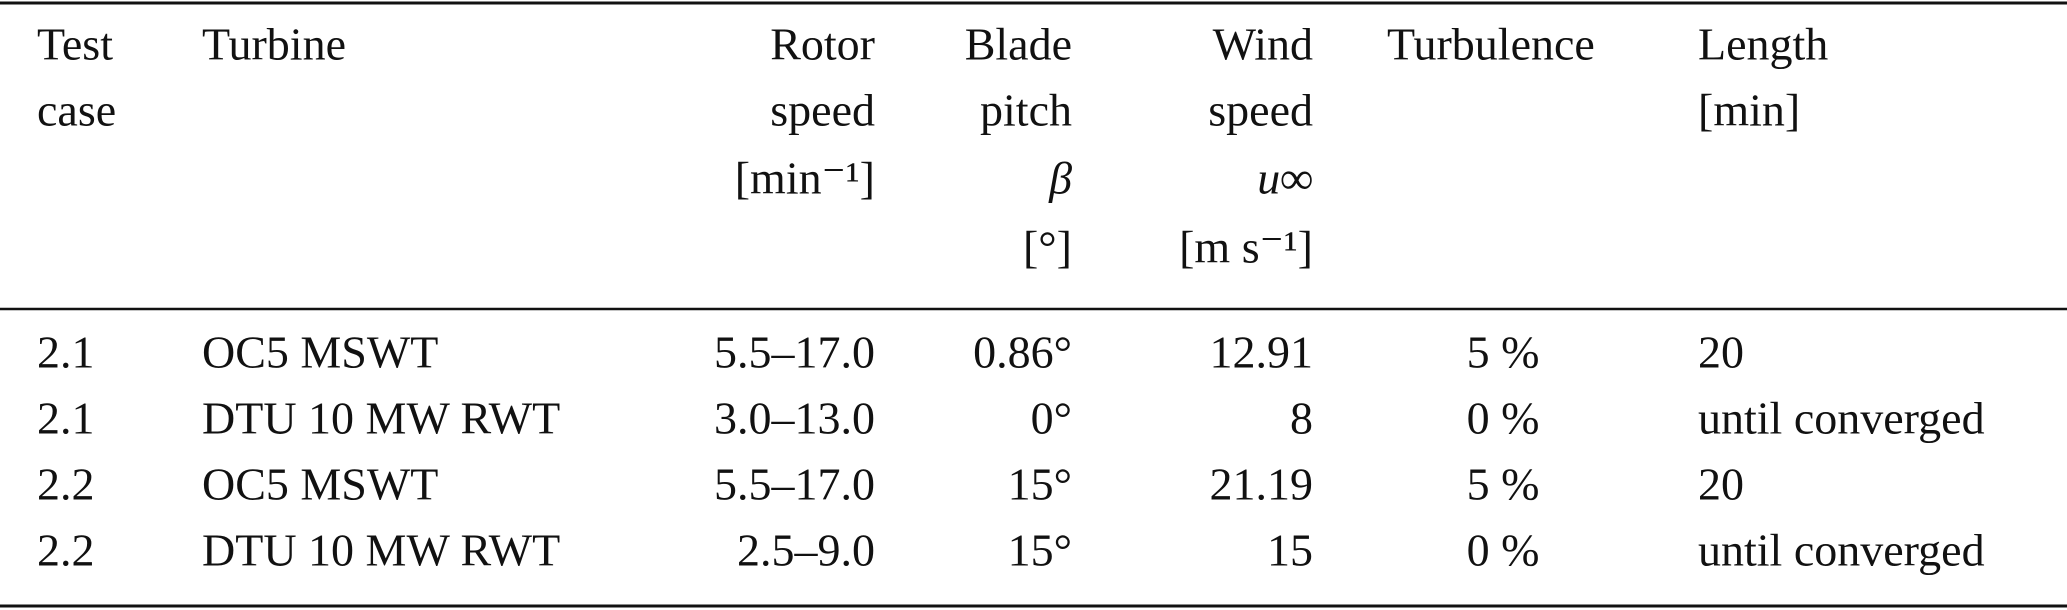 Image resolution: width=2067 pixels, height=610 pixels. What do you see at coordinates (805, 178) in the screenshot?
I see `header-cell: [min⁻¹]` at bounding box center [805, 178].